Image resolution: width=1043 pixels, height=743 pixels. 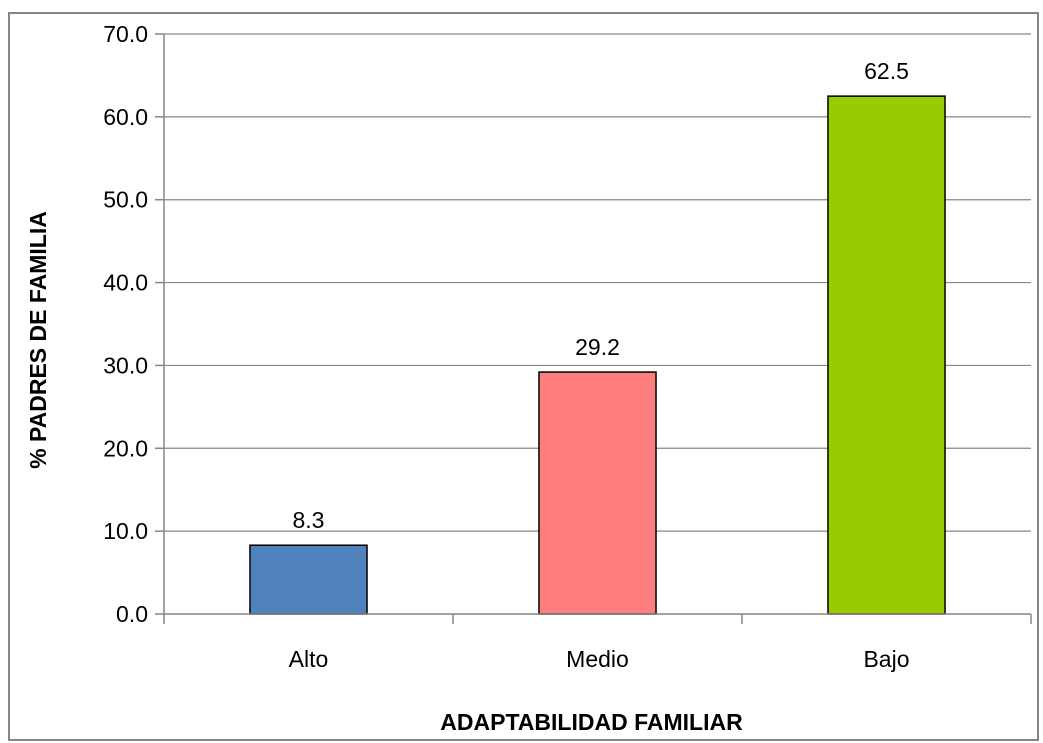 What do you see at coordinates (886, 71) in the screenshot?
I see `data-label-bajo: 62.5` at bounding box center [886, 71].